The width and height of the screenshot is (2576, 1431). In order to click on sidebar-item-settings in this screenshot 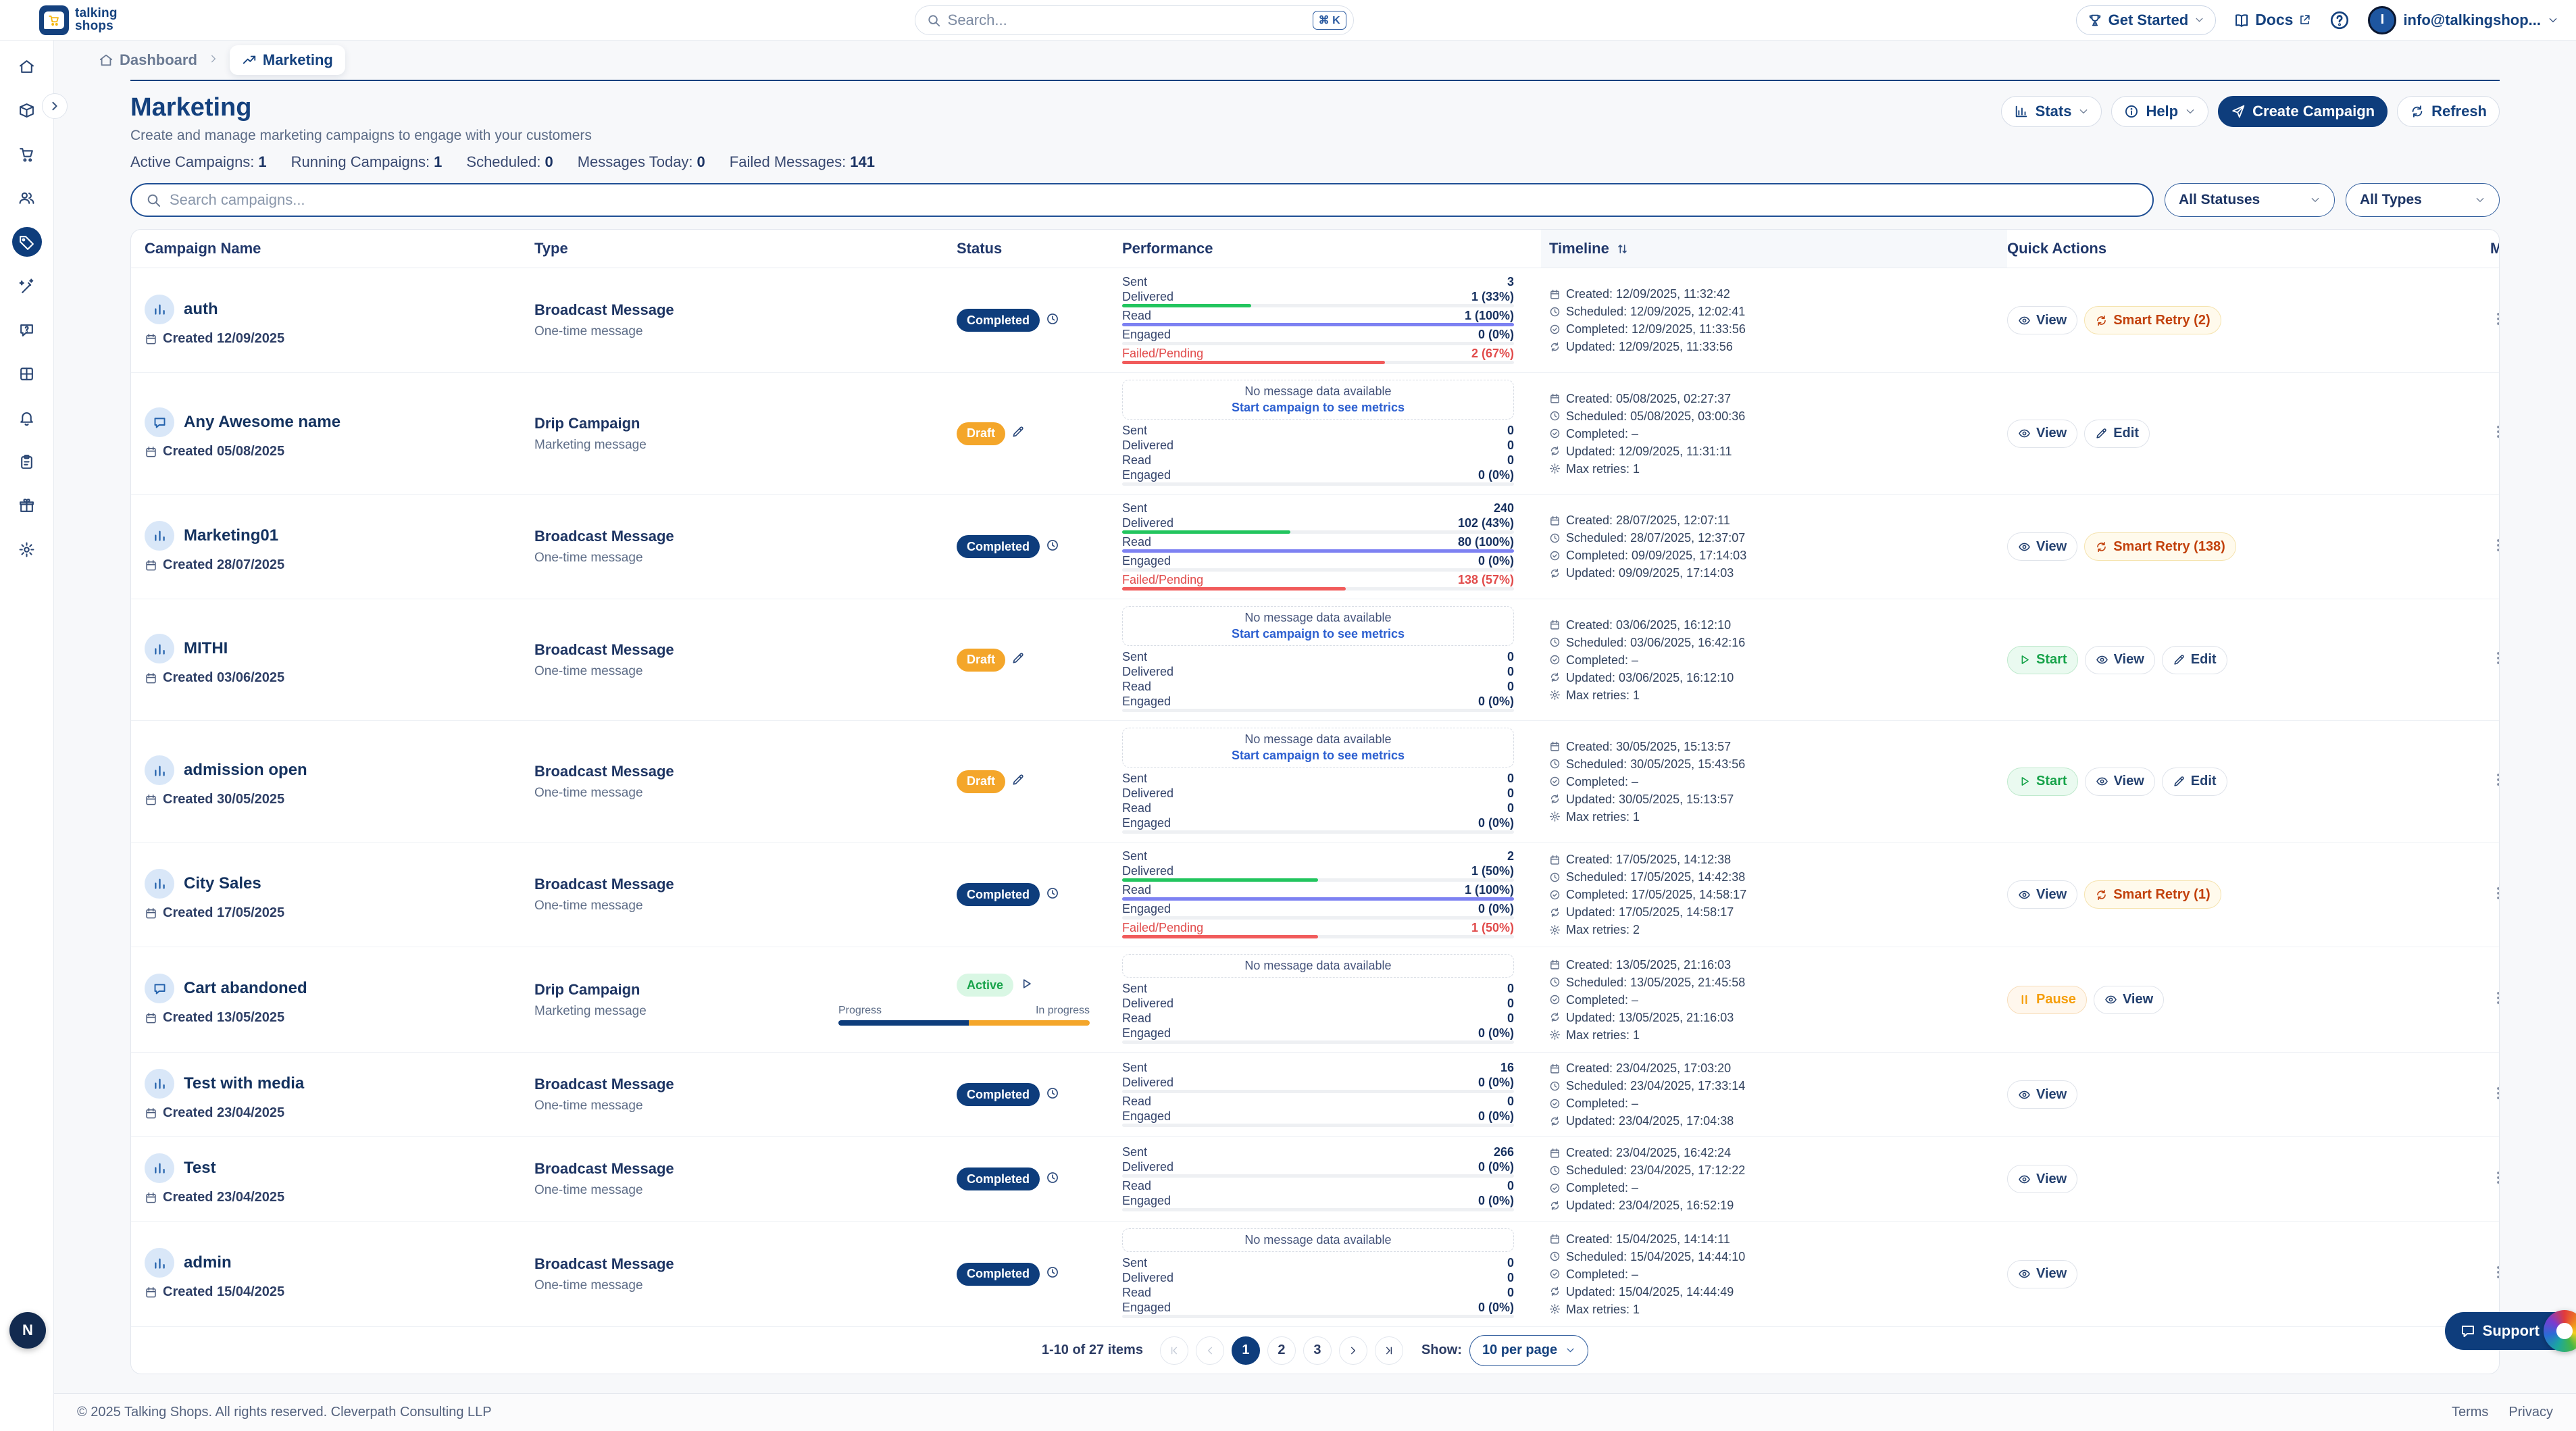, I will do `click(27, 549)`.